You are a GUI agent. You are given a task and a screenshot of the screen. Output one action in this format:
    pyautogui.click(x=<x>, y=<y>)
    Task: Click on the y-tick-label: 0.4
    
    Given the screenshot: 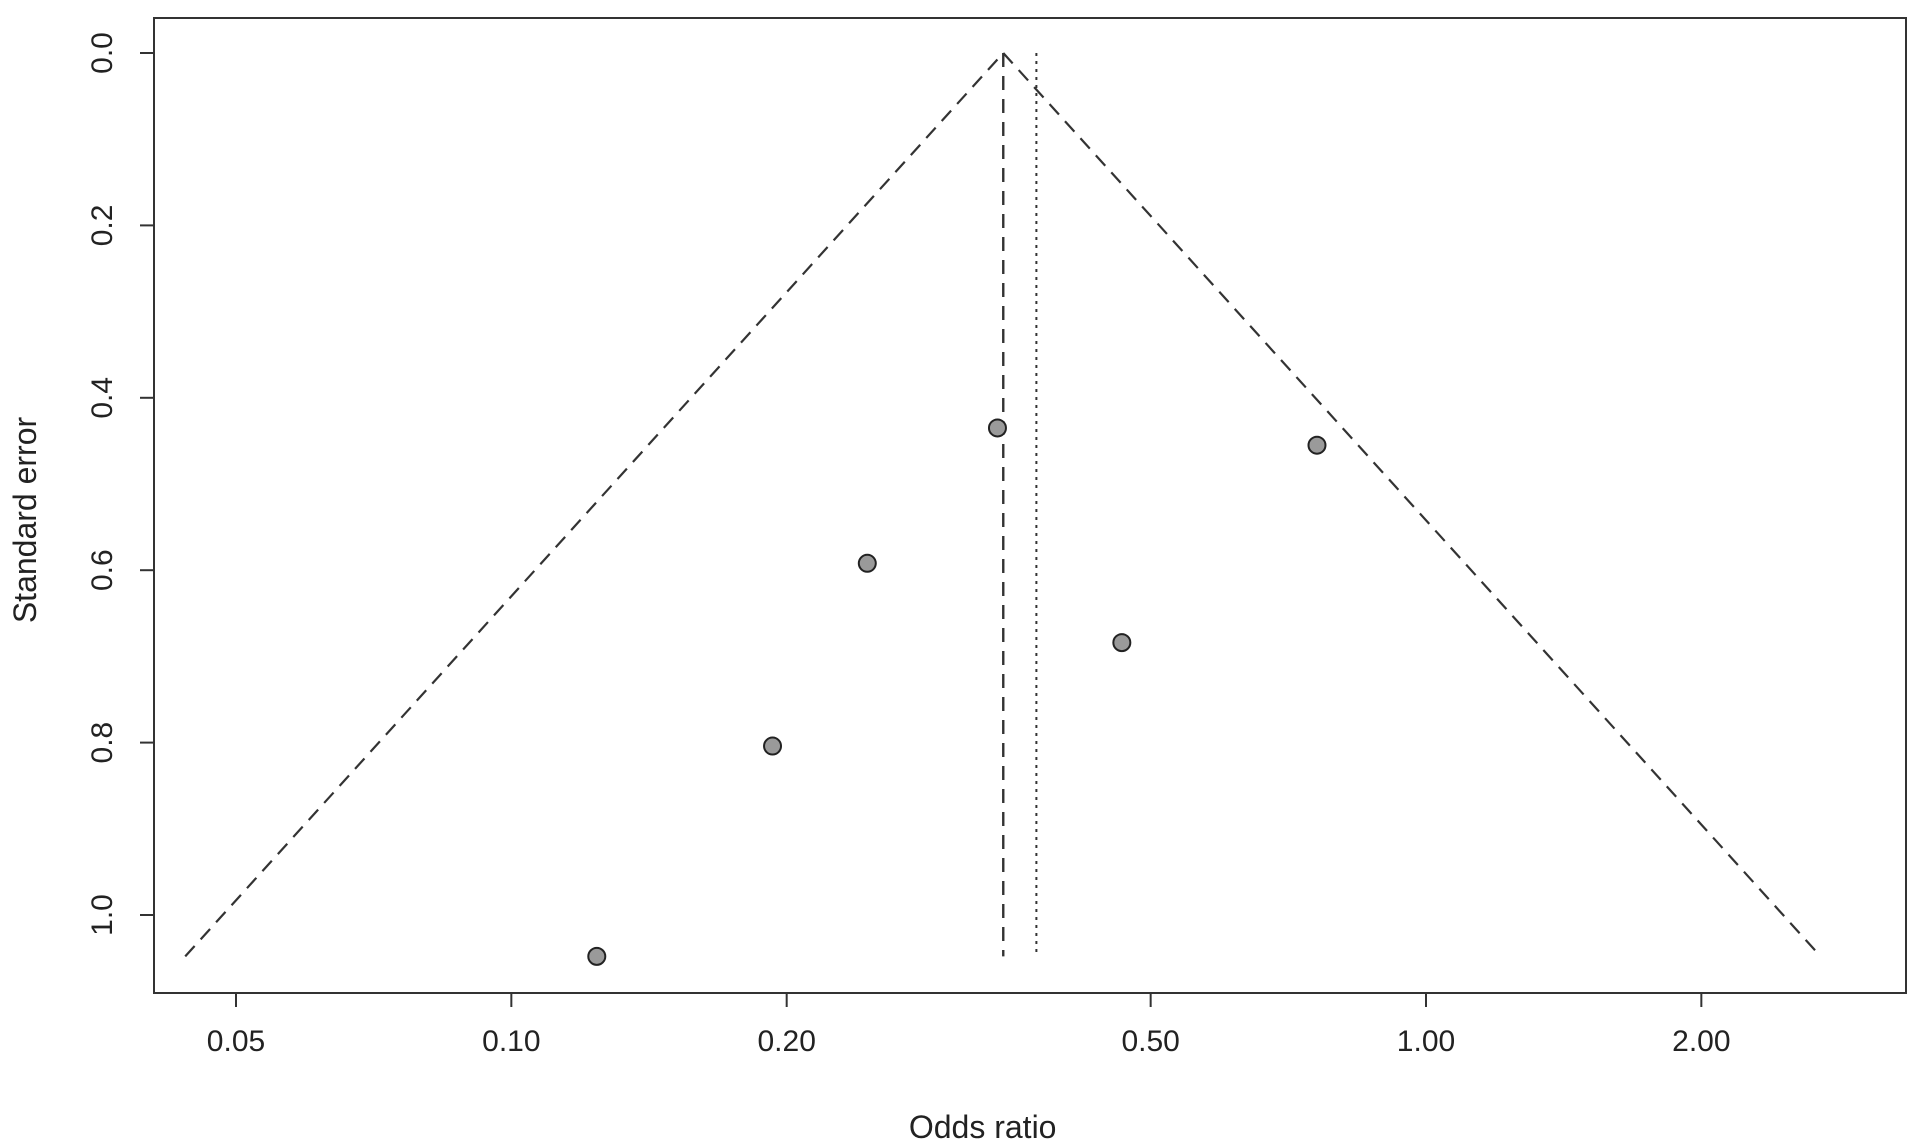 What is the action you would take?
    pyautogui.click(x=102, y=398)
    